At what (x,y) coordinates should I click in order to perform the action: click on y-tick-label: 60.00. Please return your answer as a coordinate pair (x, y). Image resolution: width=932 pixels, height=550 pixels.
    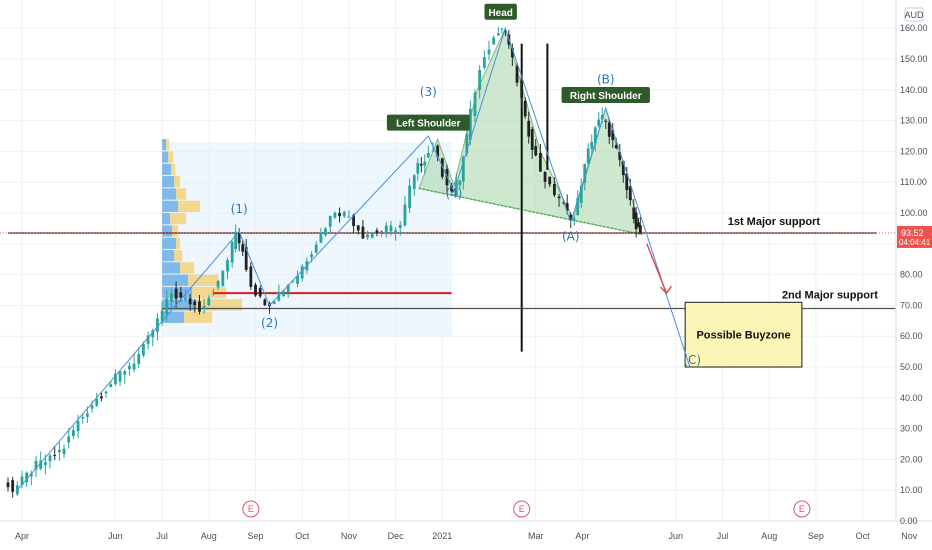
    Looking at the image, I should click on (911, 336).